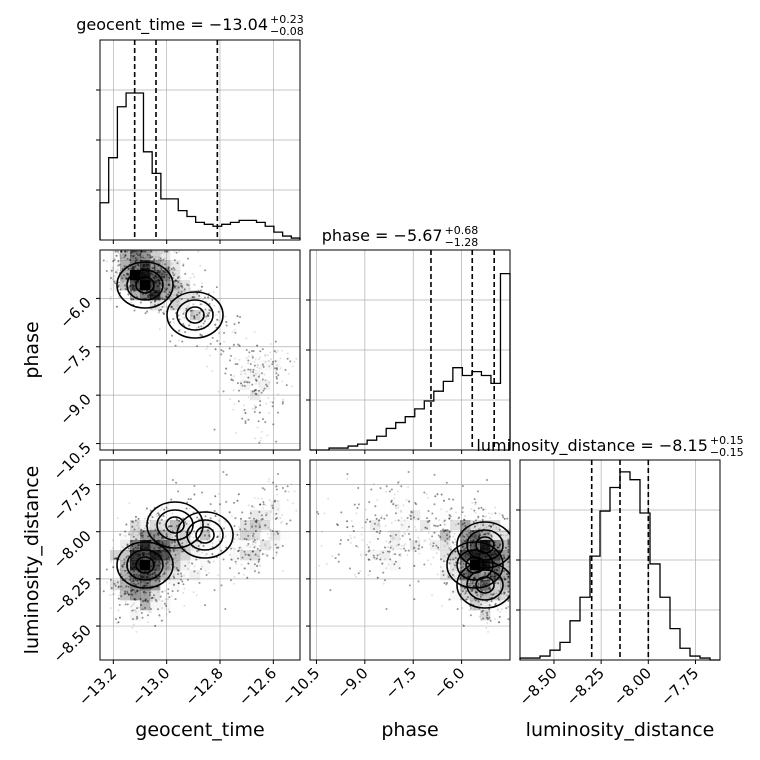 This screenshot has height=760, width=760. I want to click on histogram-geocent_time, so click(200, 166).